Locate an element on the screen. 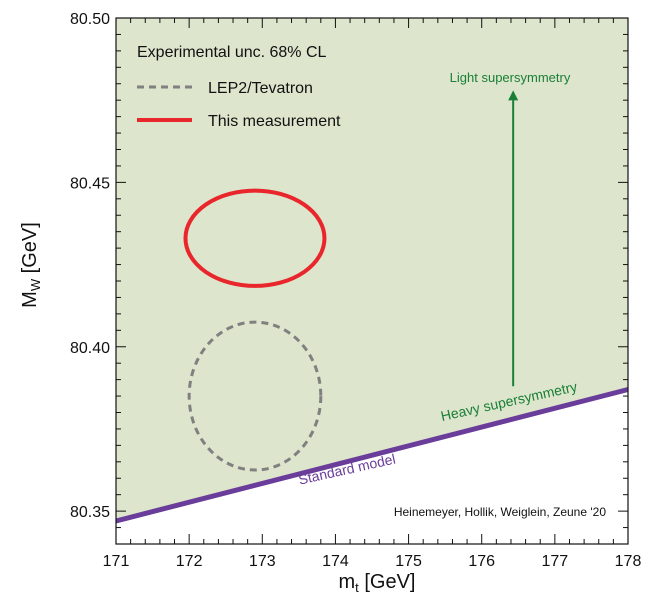  x-tick-label: 172 is located at coordinates (189, 561).